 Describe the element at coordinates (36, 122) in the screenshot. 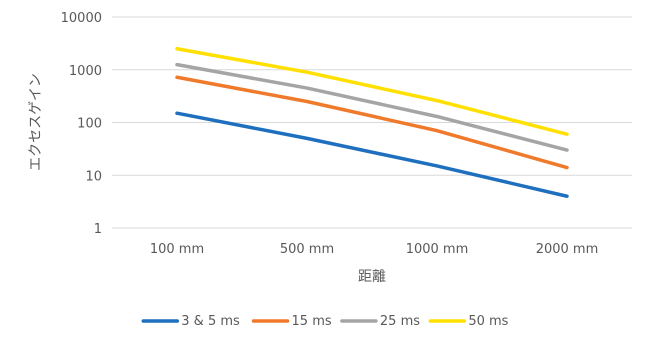

I see `y-axis-title: エクセスゲイン` at that location.